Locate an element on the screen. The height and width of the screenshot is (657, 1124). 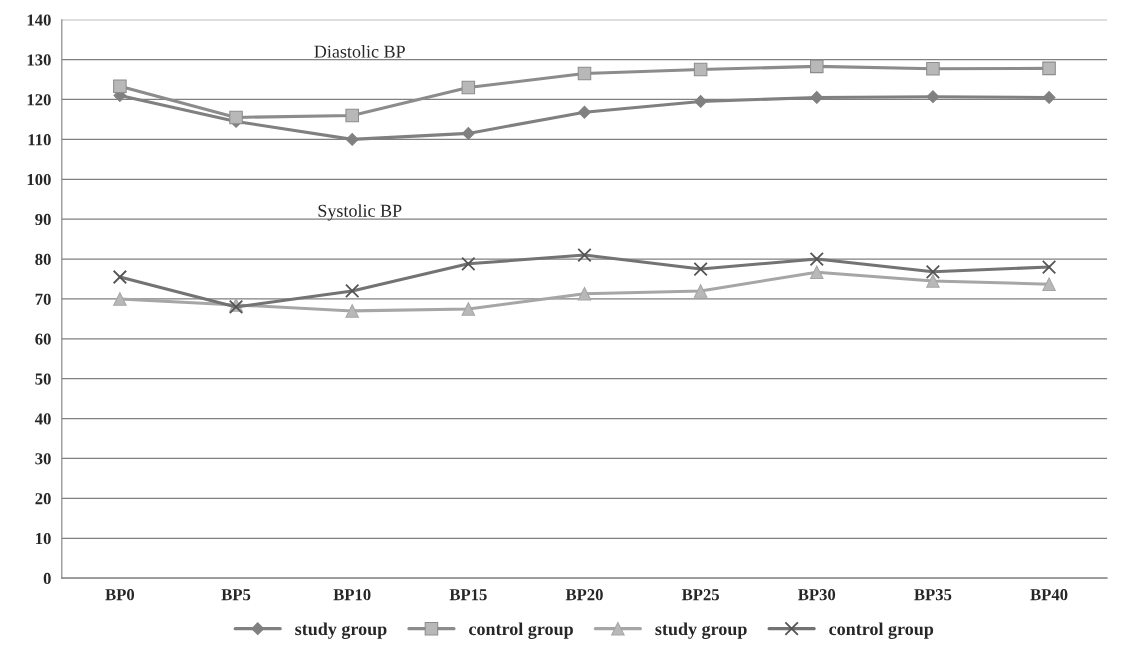
y-tick-label: 130 is located at coordinates (39, 60).